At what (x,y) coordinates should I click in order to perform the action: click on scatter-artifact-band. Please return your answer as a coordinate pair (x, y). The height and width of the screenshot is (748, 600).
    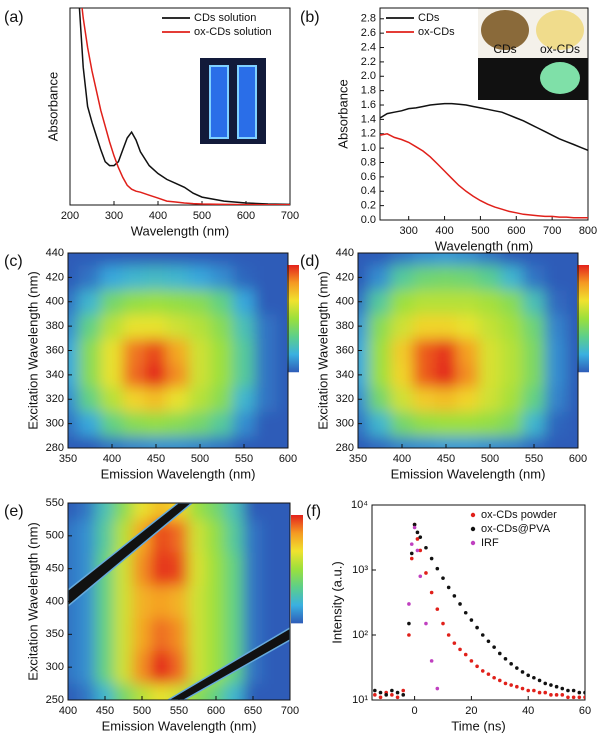
    Looking at the image, I should click on (131, 555).